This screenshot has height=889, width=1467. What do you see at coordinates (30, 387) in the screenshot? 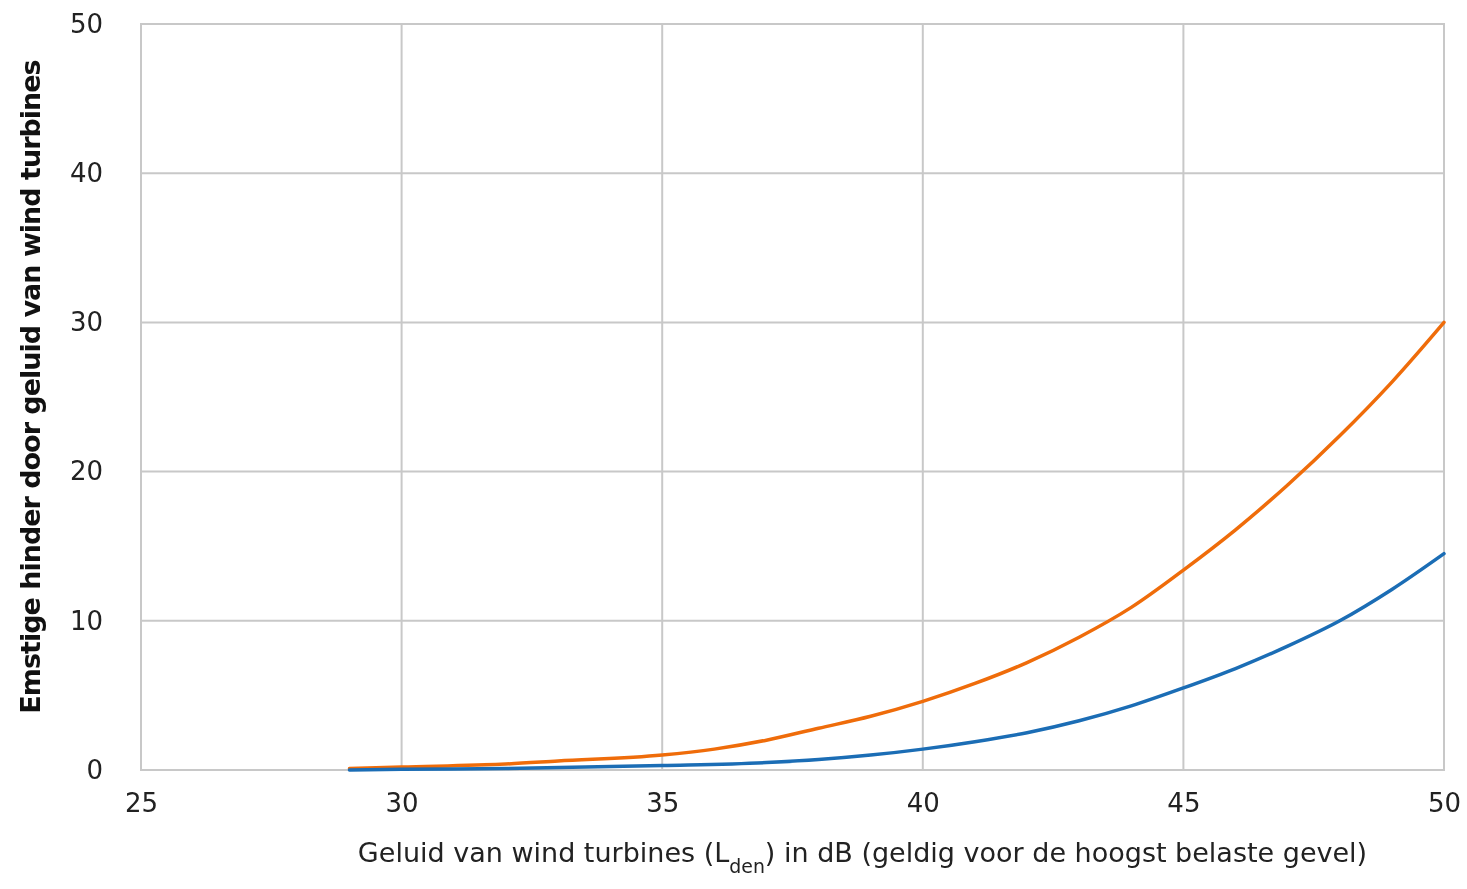
I see `y-axis-title: Emstige hinder door geluid van wind turbines` at bounding box center [30, 387].